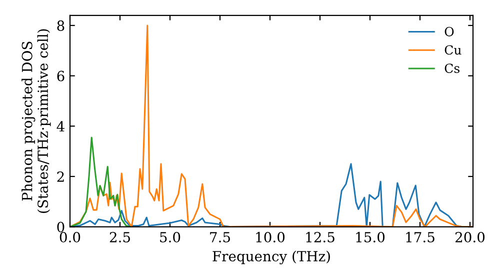 The height and width of the screenshot is (280, 500). Describe the element at coordinates (120, 237) in the screenshot. I see `x-tick-label: 2.5` at that location.